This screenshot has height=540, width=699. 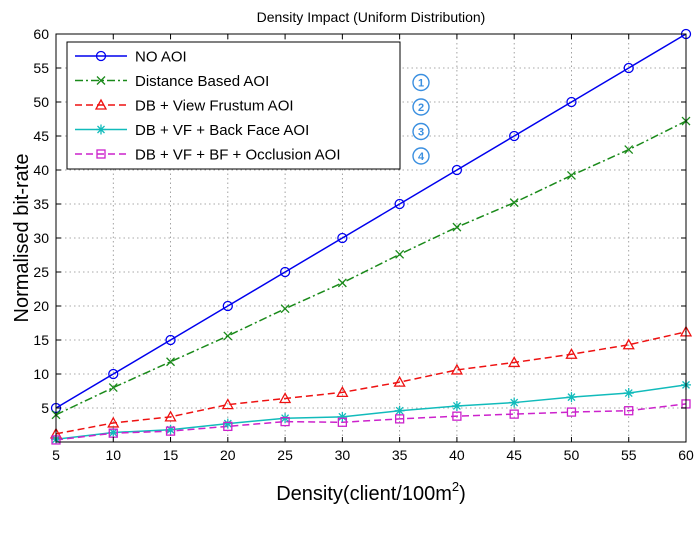 I want to click on y-tick-label: 20, so click(x=41, y=306).